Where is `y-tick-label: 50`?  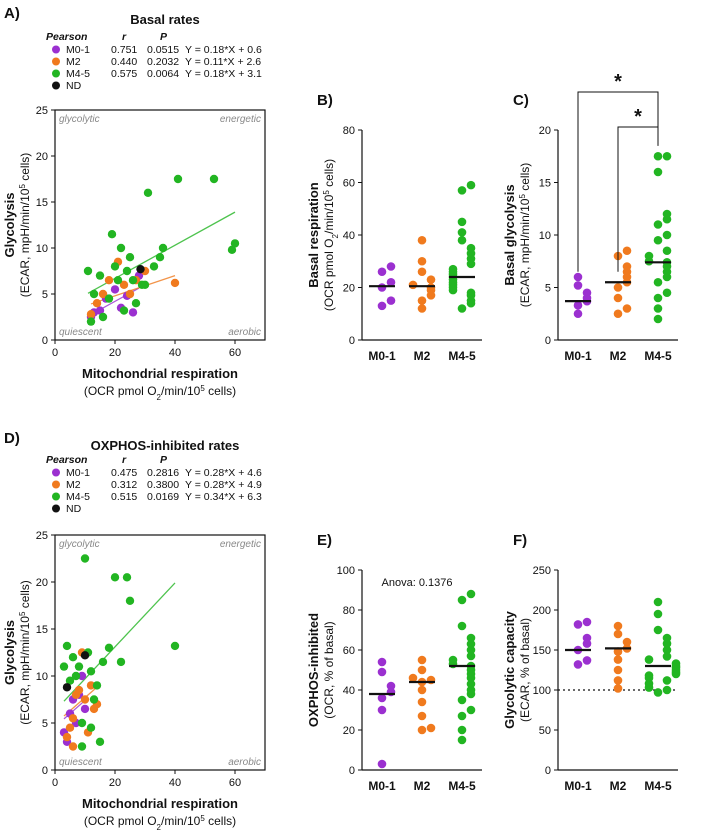
y-tick-label: 50 is located at coordinates (545, 731).